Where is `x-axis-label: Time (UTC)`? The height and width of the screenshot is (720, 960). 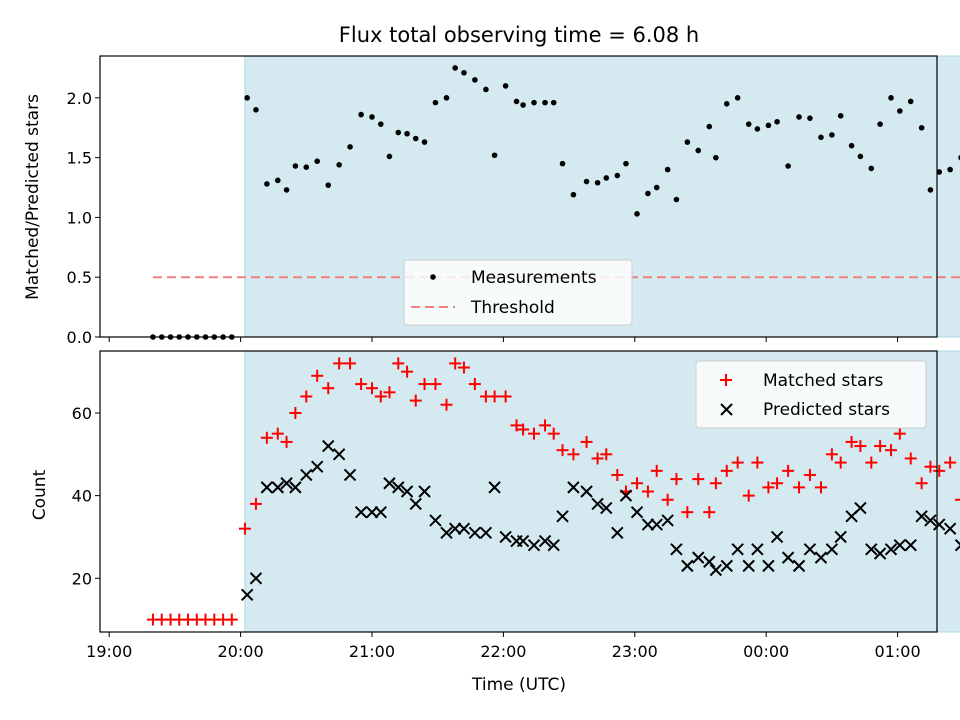 x-axis-label: Time (UTC) is located at coordinates (518, 685).